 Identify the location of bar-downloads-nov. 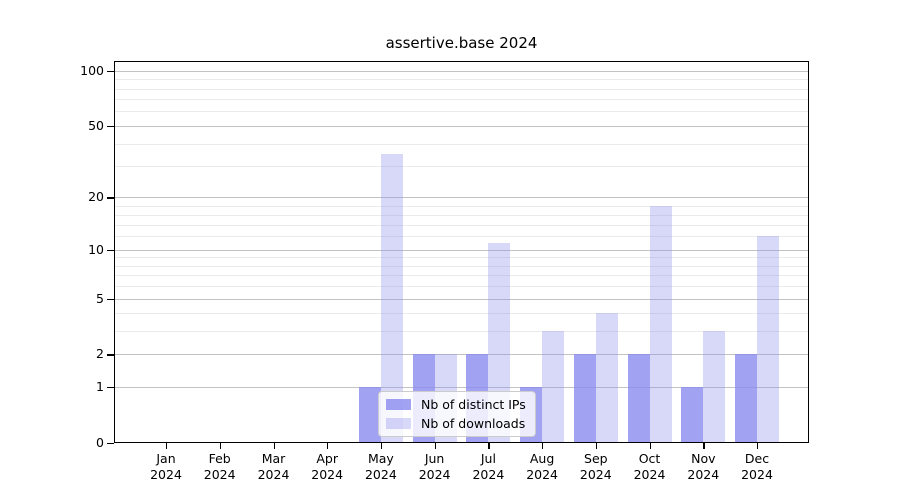
(714, 387).